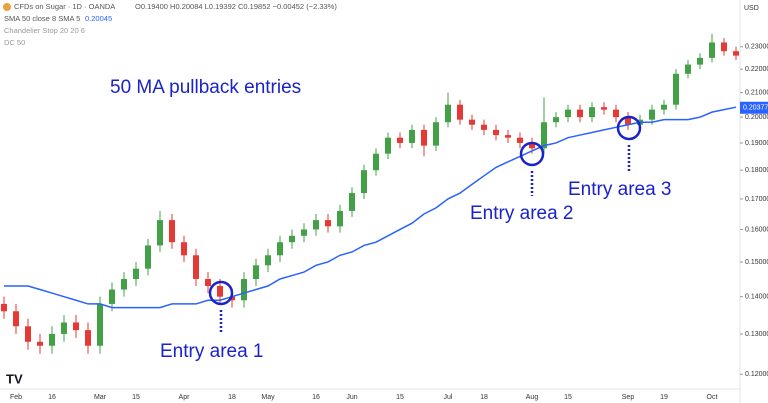  Describe the element at coordinates (756, 297) in the screenshot. I see `y-tick-label: 0.14000` at that location.